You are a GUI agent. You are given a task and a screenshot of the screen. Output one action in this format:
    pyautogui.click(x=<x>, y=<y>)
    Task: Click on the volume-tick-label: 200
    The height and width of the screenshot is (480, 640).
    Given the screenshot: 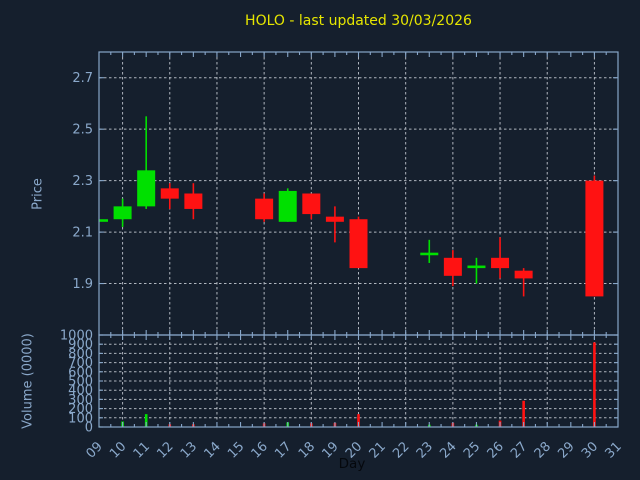 What is the action you would take?
    pyautogui.click(x=80, y=409)
    